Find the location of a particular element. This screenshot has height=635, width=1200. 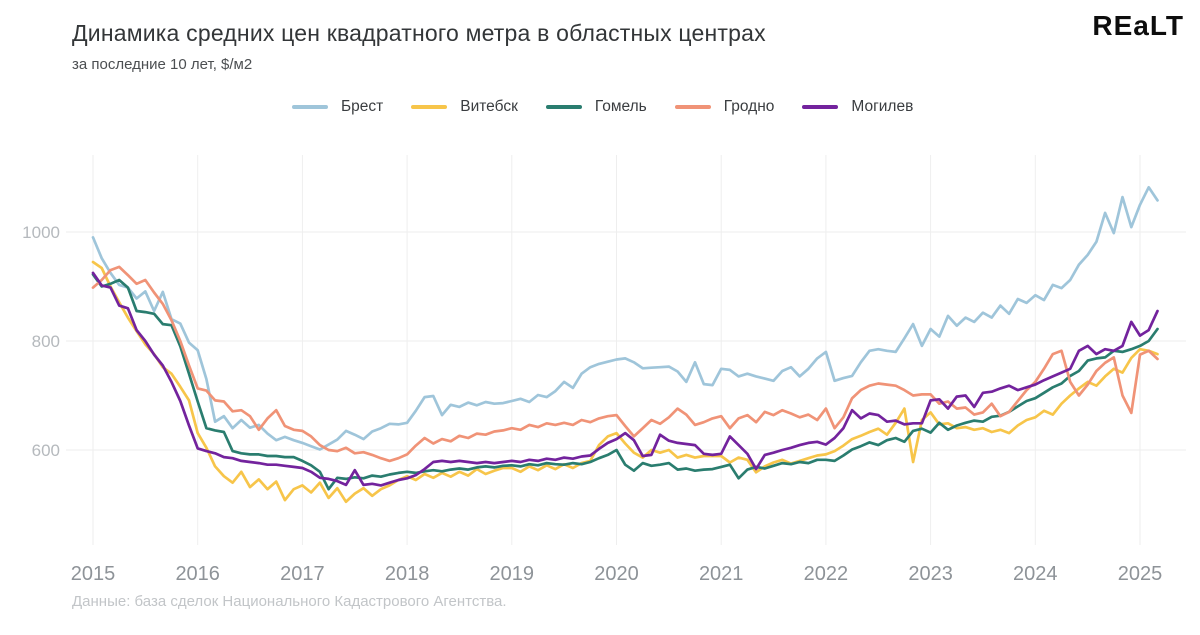

legend-item-gomel: Гомель is located at coordinates (596, 107).